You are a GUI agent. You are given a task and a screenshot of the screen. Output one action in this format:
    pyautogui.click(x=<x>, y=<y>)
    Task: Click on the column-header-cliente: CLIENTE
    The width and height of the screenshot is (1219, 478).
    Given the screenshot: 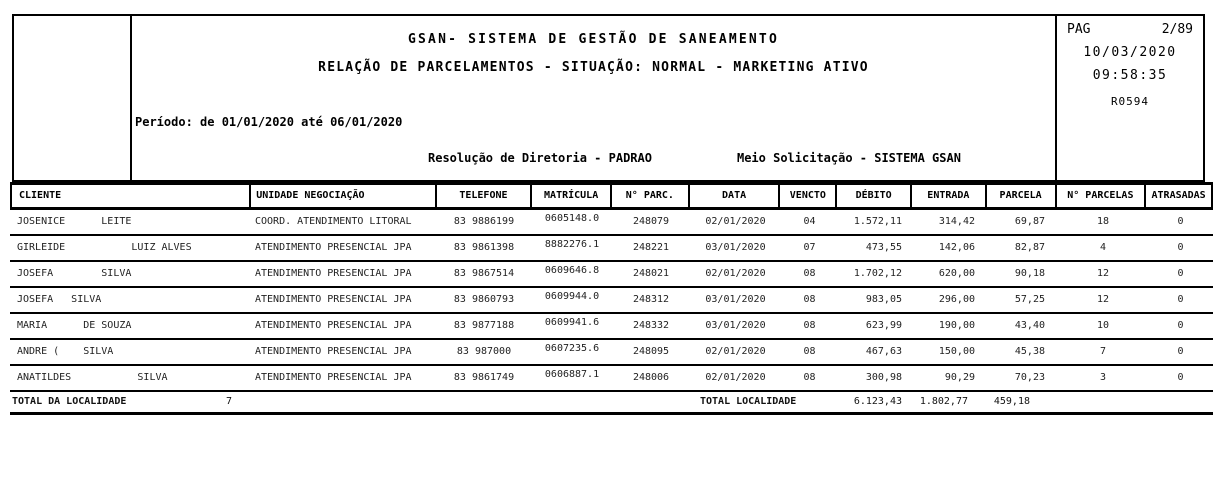 What is the action you would take?
    pyautogui.click(x=132, y=196)
    